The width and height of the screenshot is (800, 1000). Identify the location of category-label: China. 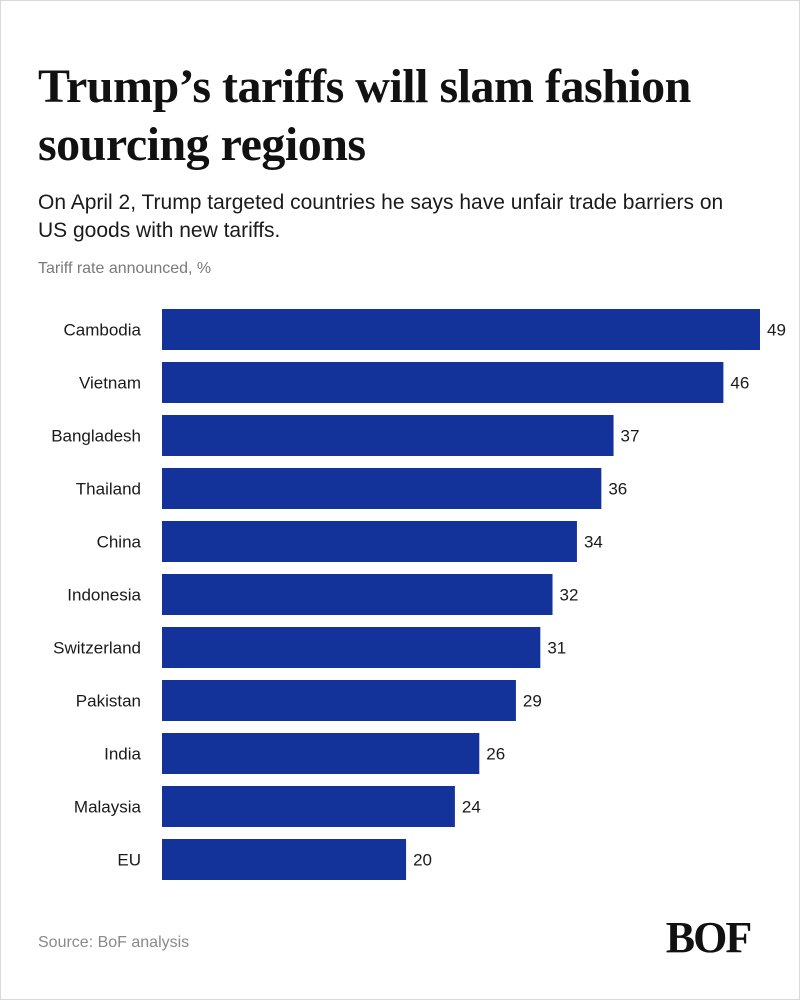
(119, 542).